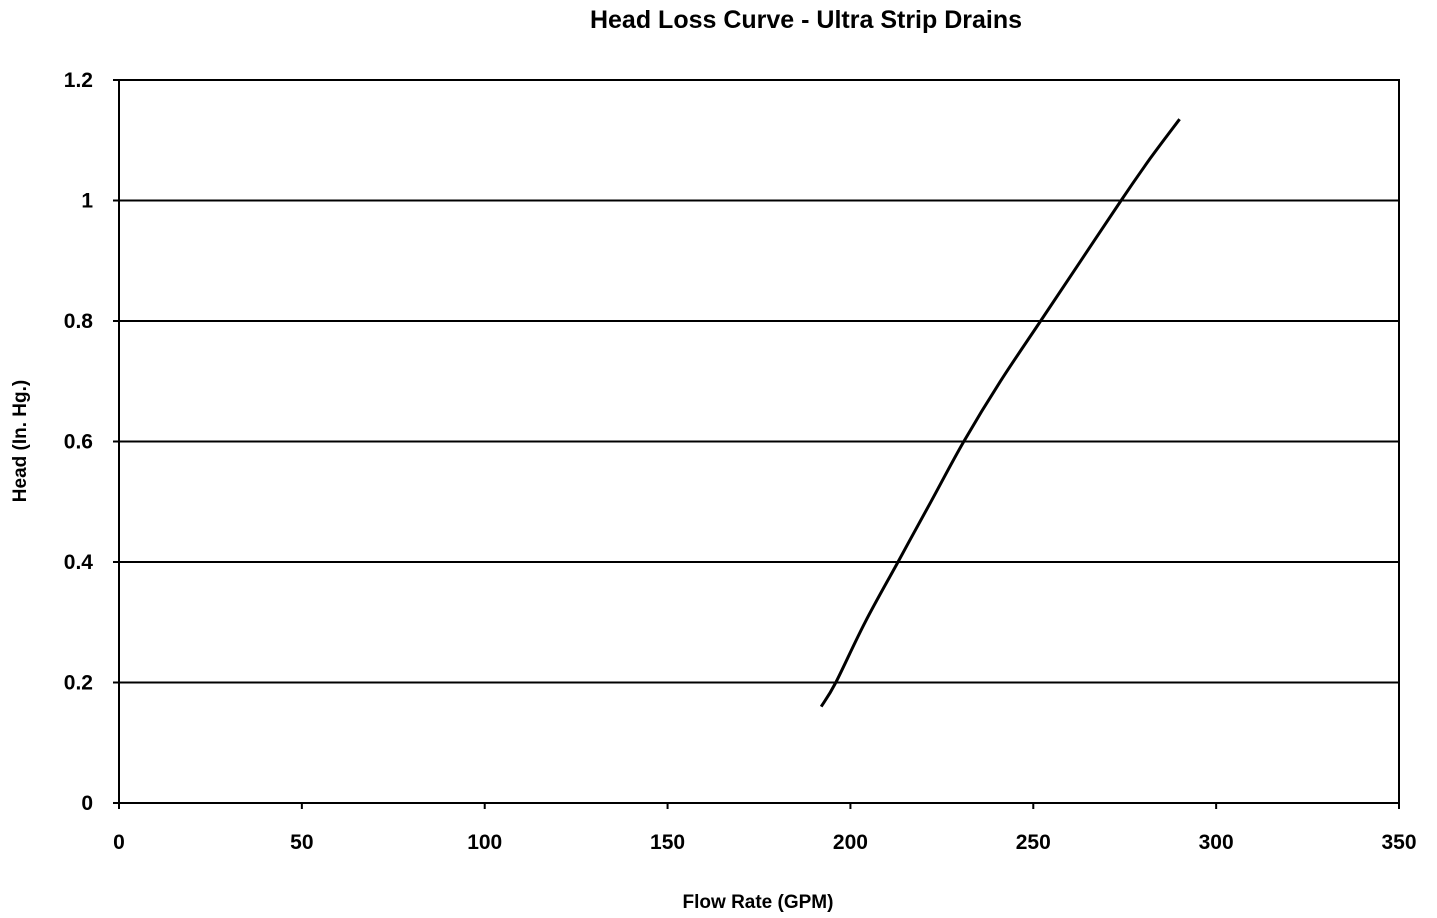 The height and width of the screenshot is (918, 1437). What do you see at coordinates (806, 20) in the screenshot?
I see `chart-title: Head Loss Curve - Ultra Strip Drains` at bounding box center [806, 20].